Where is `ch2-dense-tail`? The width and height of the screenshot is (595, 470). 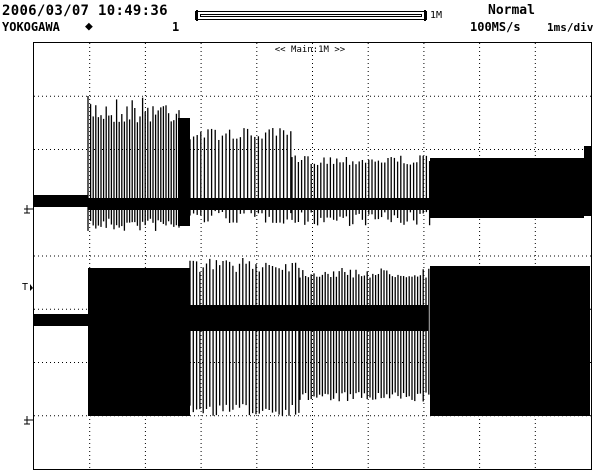
ch2-dense-tail is located at coordinates (510, 341).